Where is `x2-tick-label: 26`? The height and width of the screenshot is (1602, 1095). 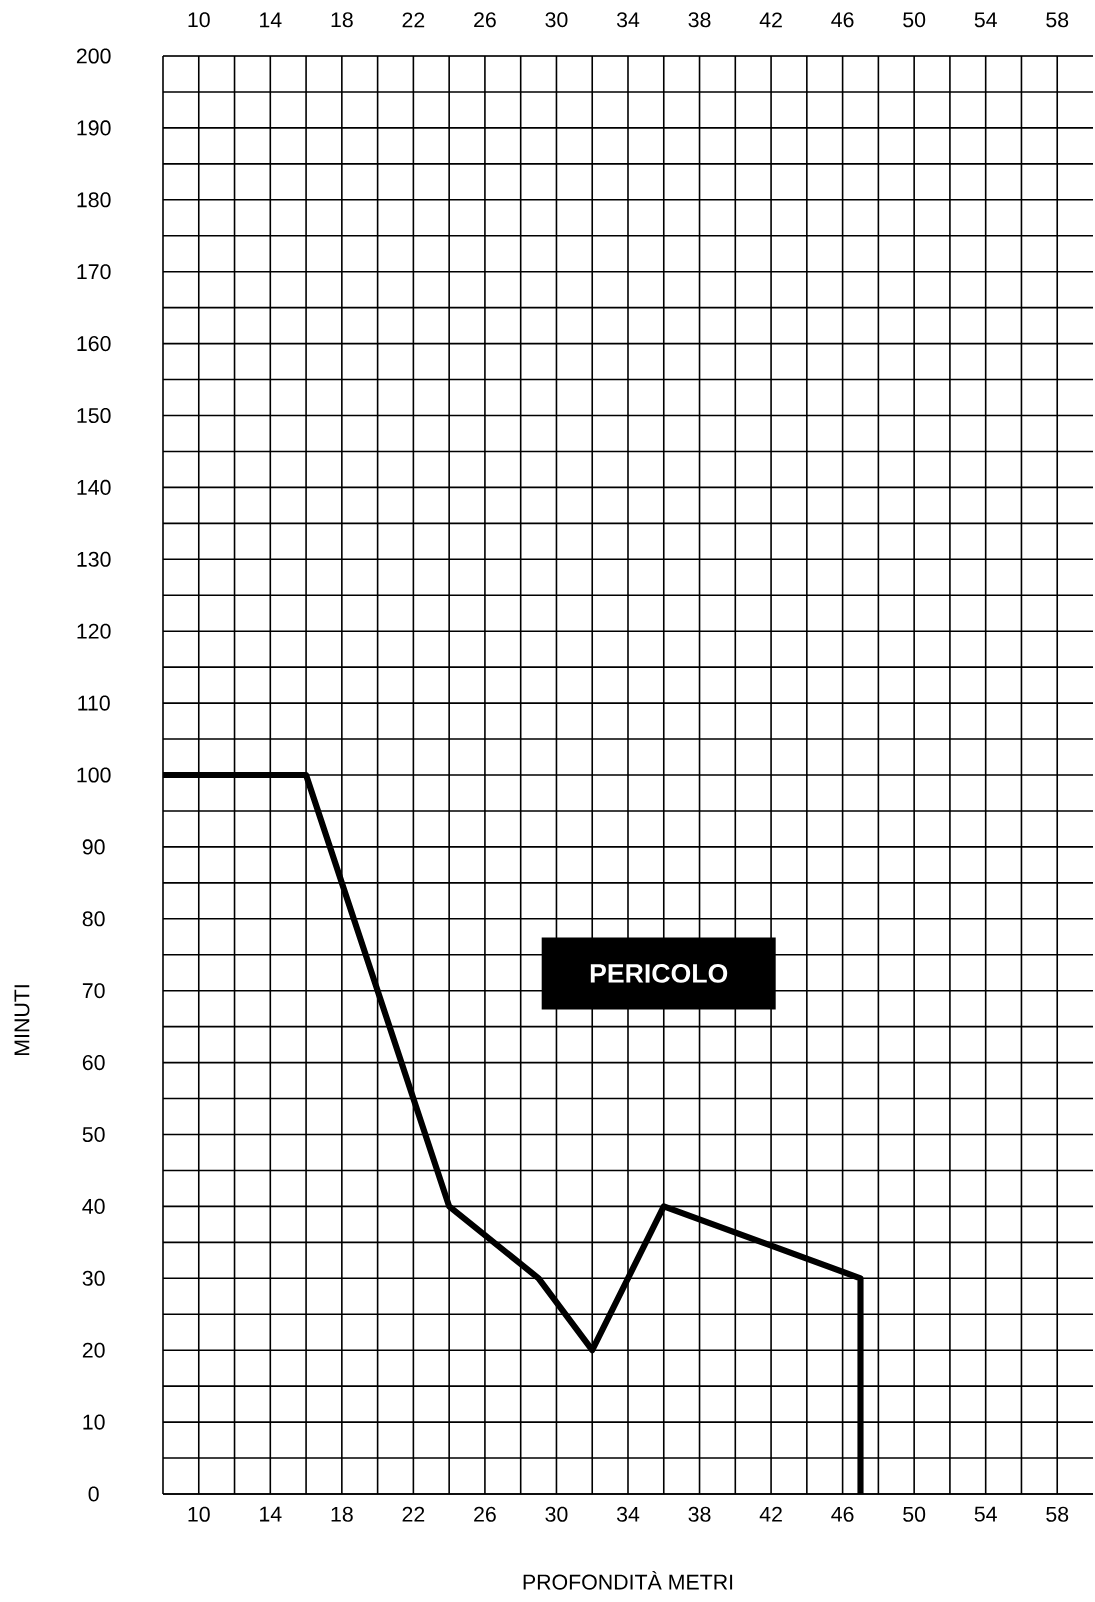 x2-tick-label: 26 is located at coordinates (485, 20).